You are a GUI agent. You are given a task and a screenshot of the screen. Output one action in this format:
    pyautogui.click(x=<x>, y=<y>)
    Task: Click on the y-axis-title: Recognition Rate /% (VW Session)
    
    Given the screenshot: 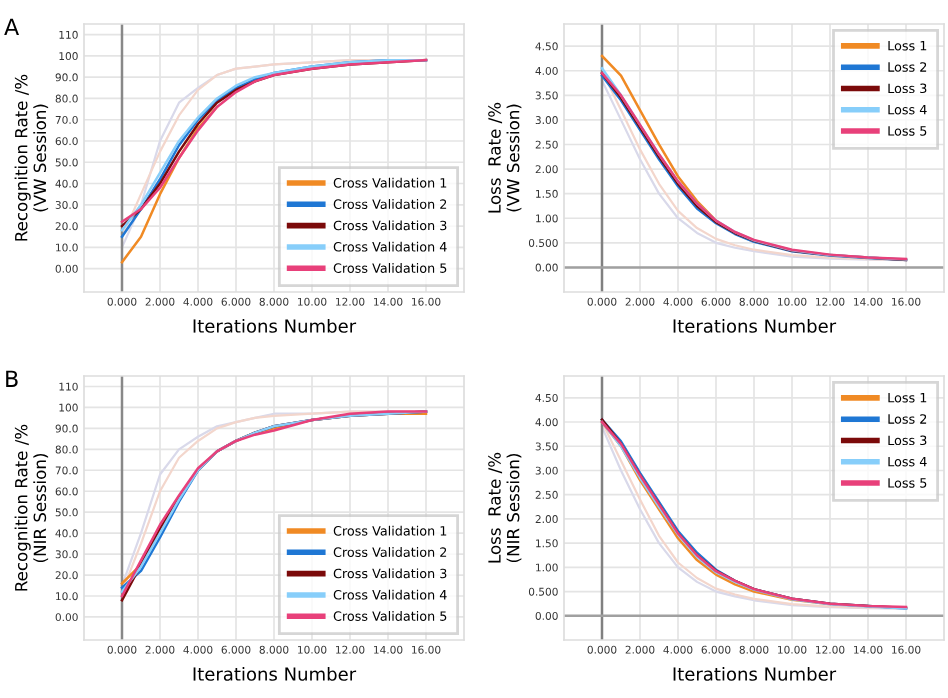 What is the action you would take?
    pyautogui.click(x=31, y=157)
    